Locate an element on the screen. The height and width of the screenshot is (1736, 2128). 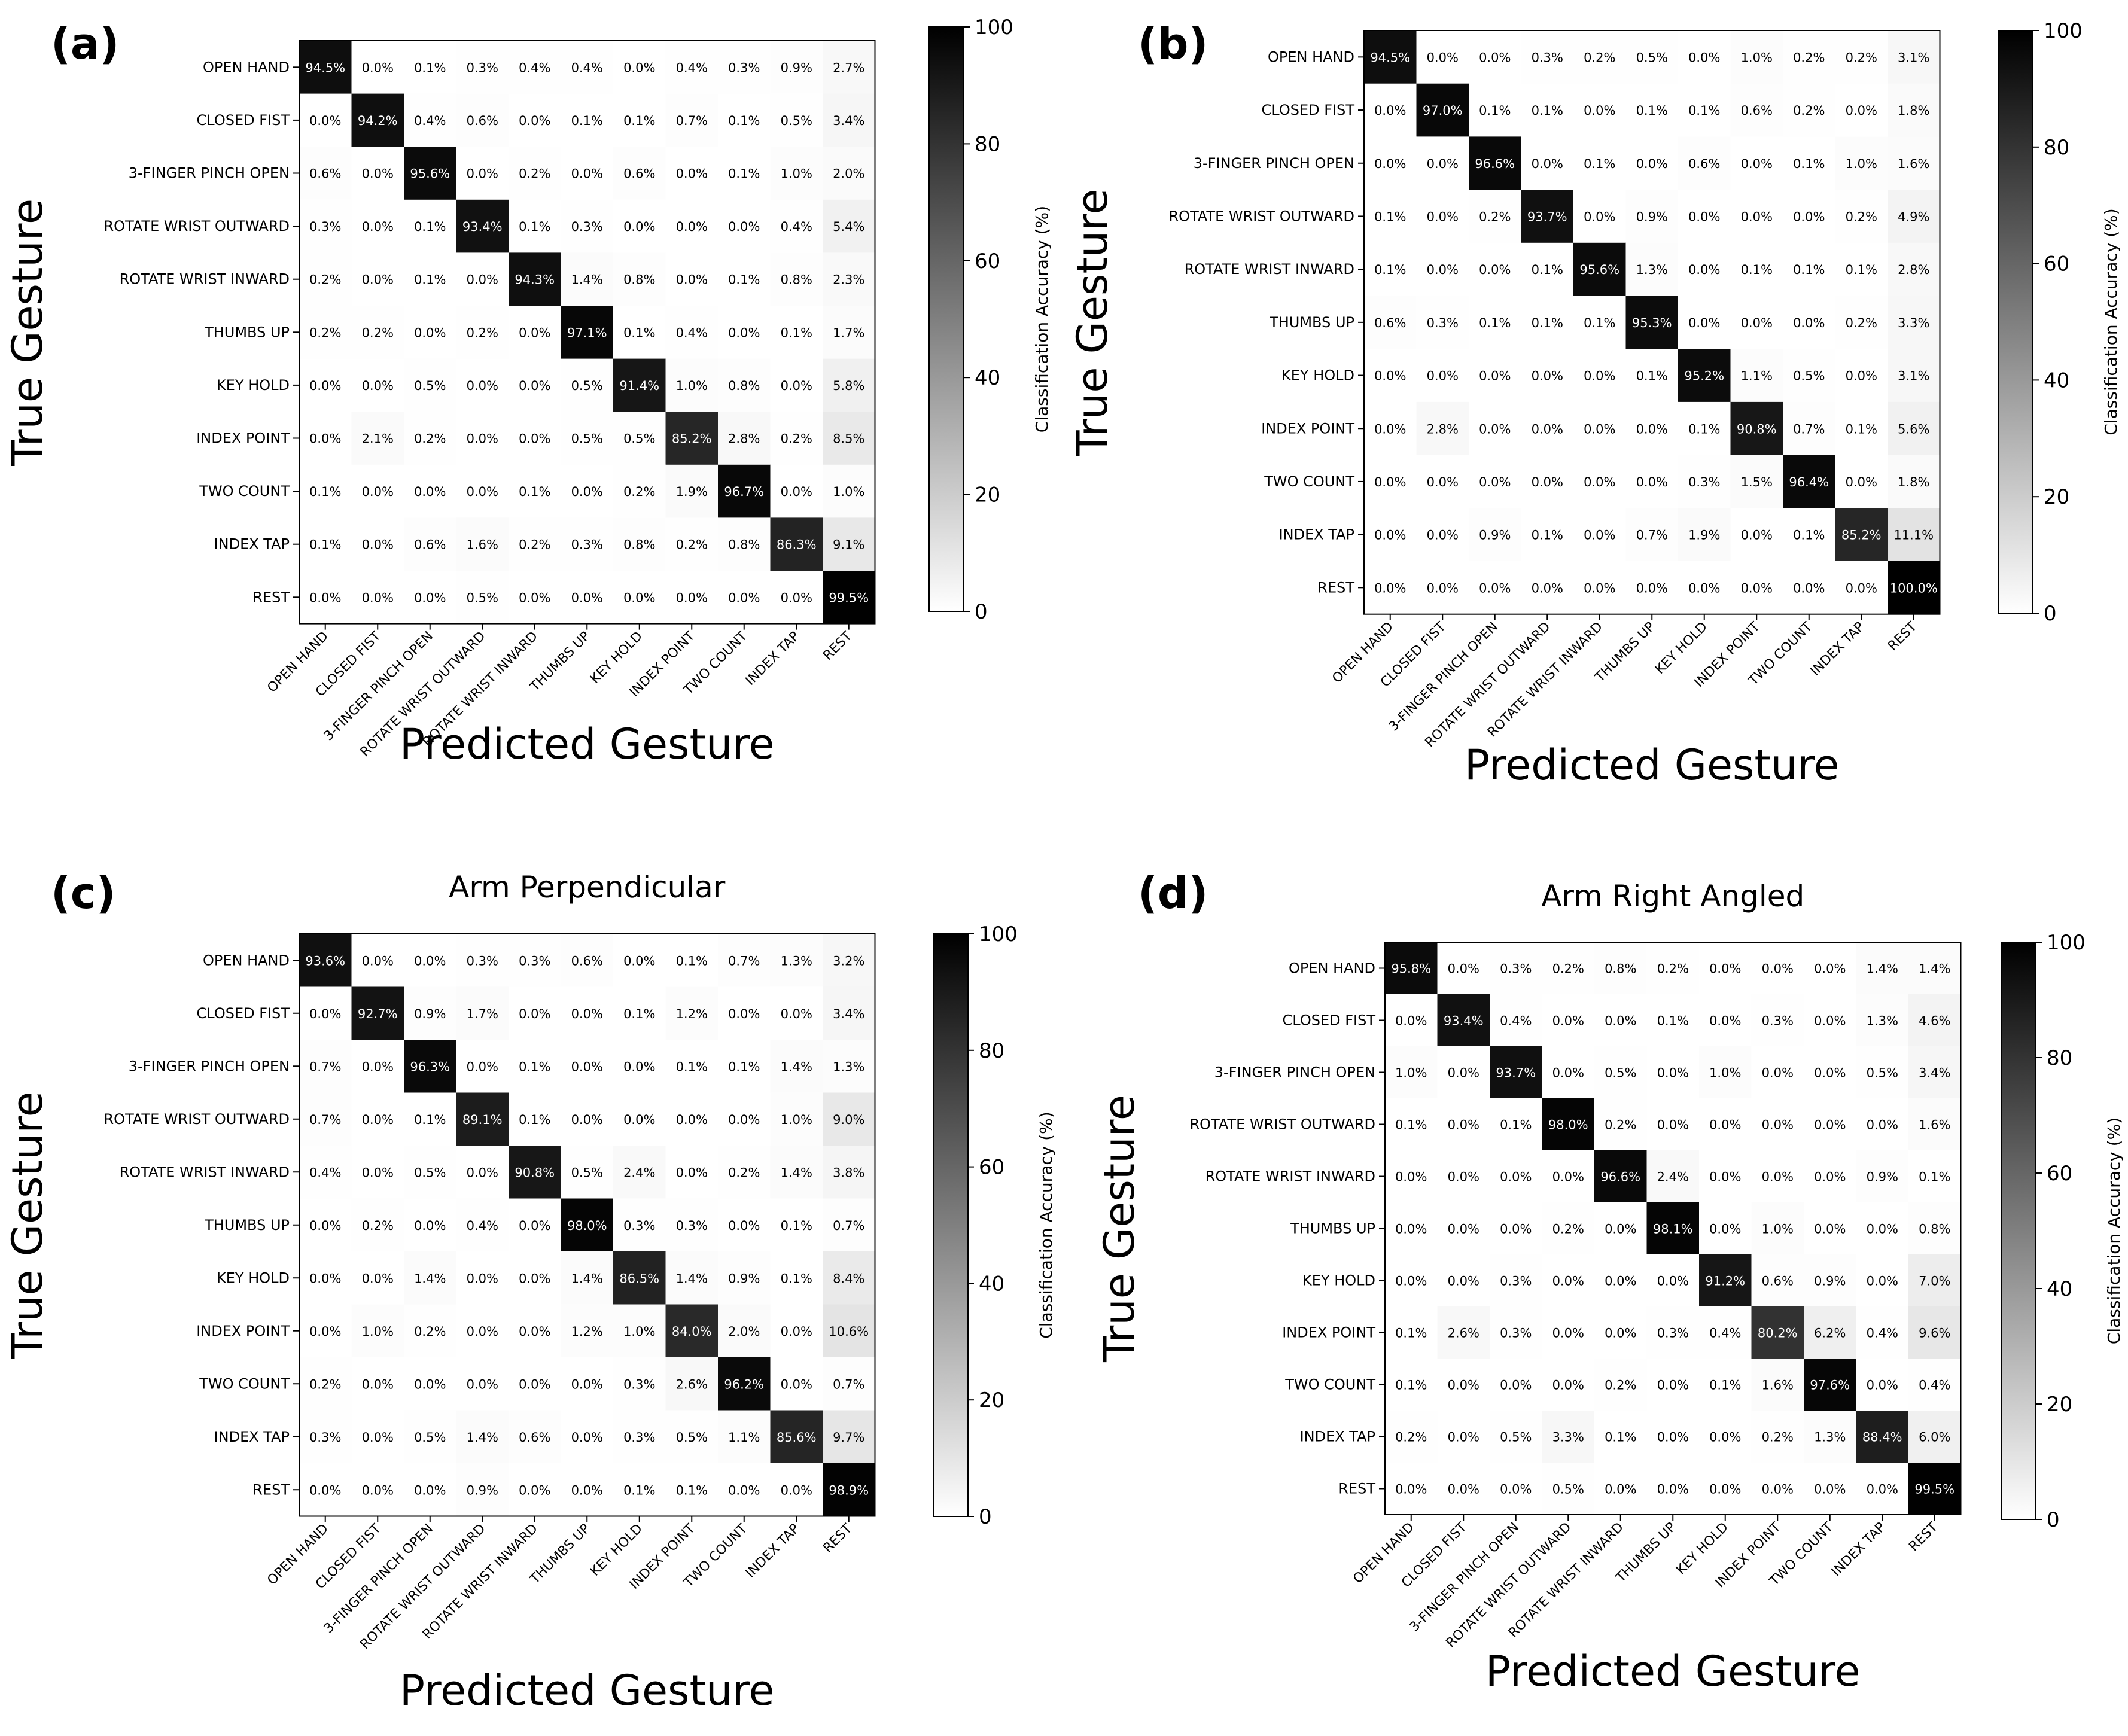
y-tick-label: TWO COUNT is located at coordinates (244, 491).